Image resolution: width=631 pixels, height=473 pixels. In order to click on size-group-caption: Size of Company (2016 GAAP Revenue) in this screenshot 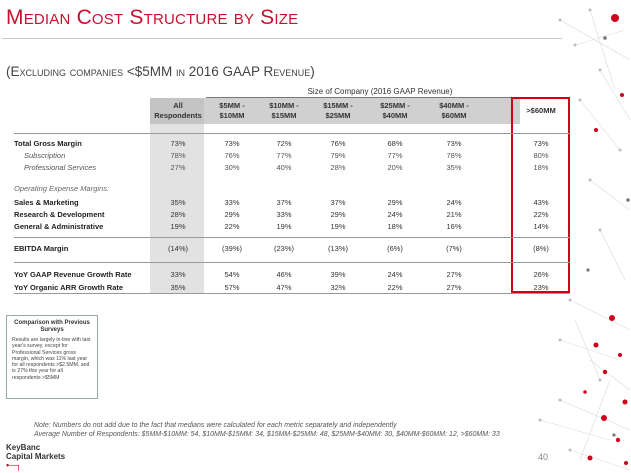, I will do `click(380, 91)`.